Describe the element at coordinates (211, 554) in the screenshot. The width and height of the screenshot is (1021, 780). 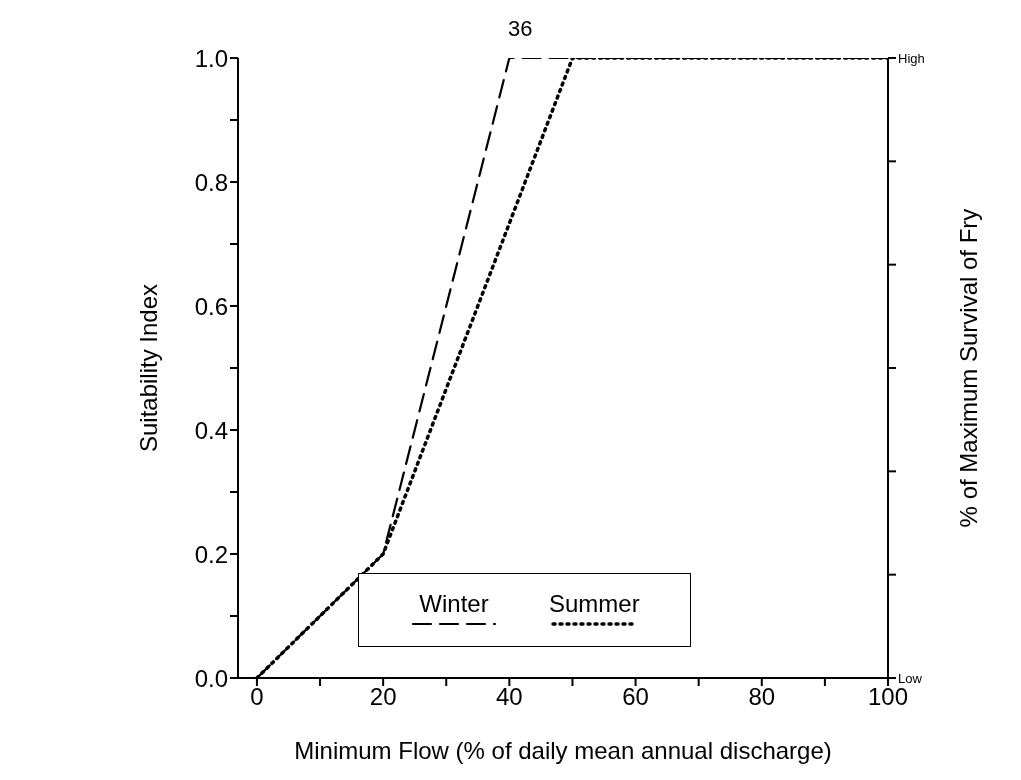
I see `y-tick-label: 0.2` at that location.